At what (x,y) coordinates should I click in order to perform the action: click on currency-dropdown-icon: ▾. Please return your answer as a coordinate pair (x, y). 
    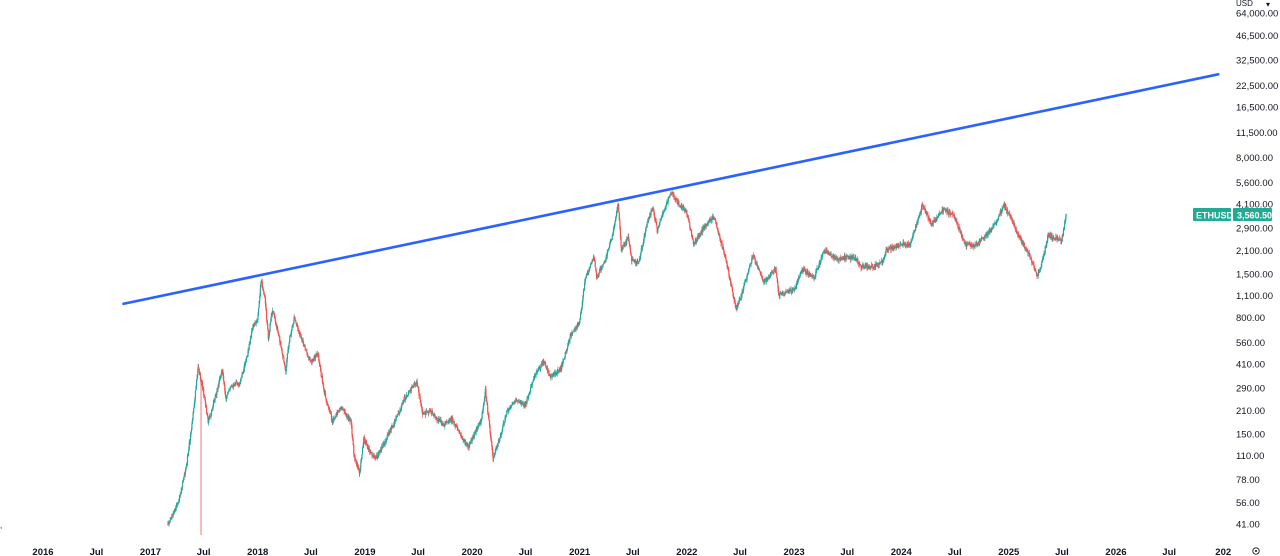
    Looking at the image, I should click on (1268, 4).